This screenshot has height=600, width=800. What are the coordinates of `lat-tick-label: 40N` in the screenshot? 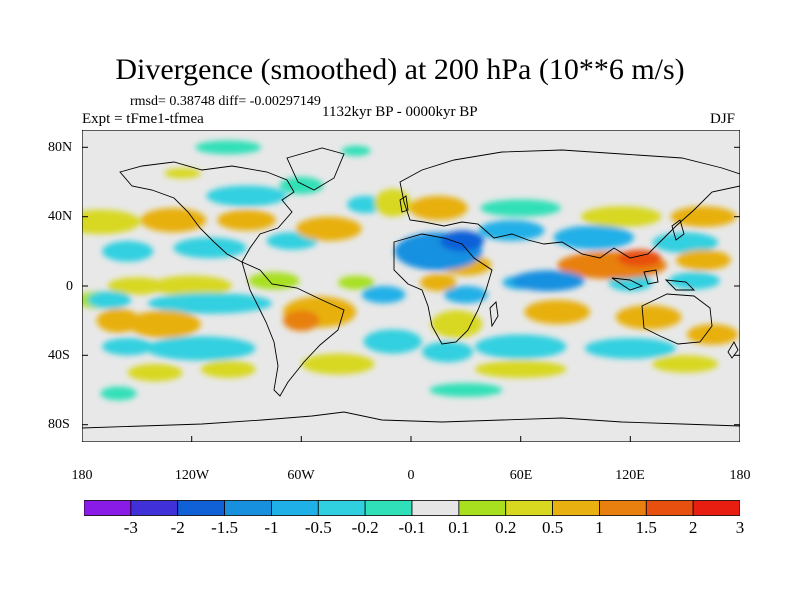 It's located at (60, 216).